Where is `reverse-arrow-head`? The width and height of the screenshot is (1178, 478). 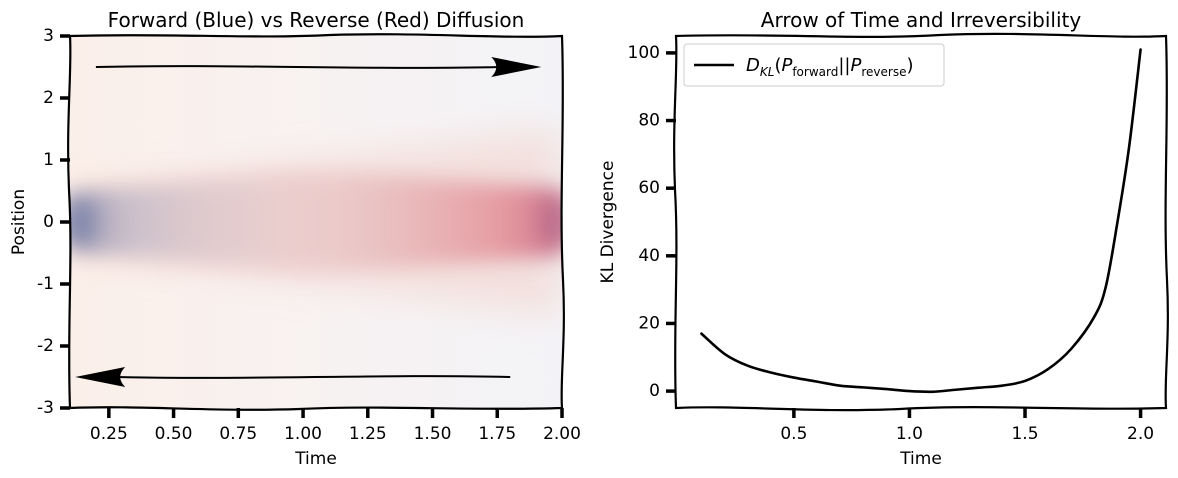 reverse-arrow-head is located at coordinates (100, 377).